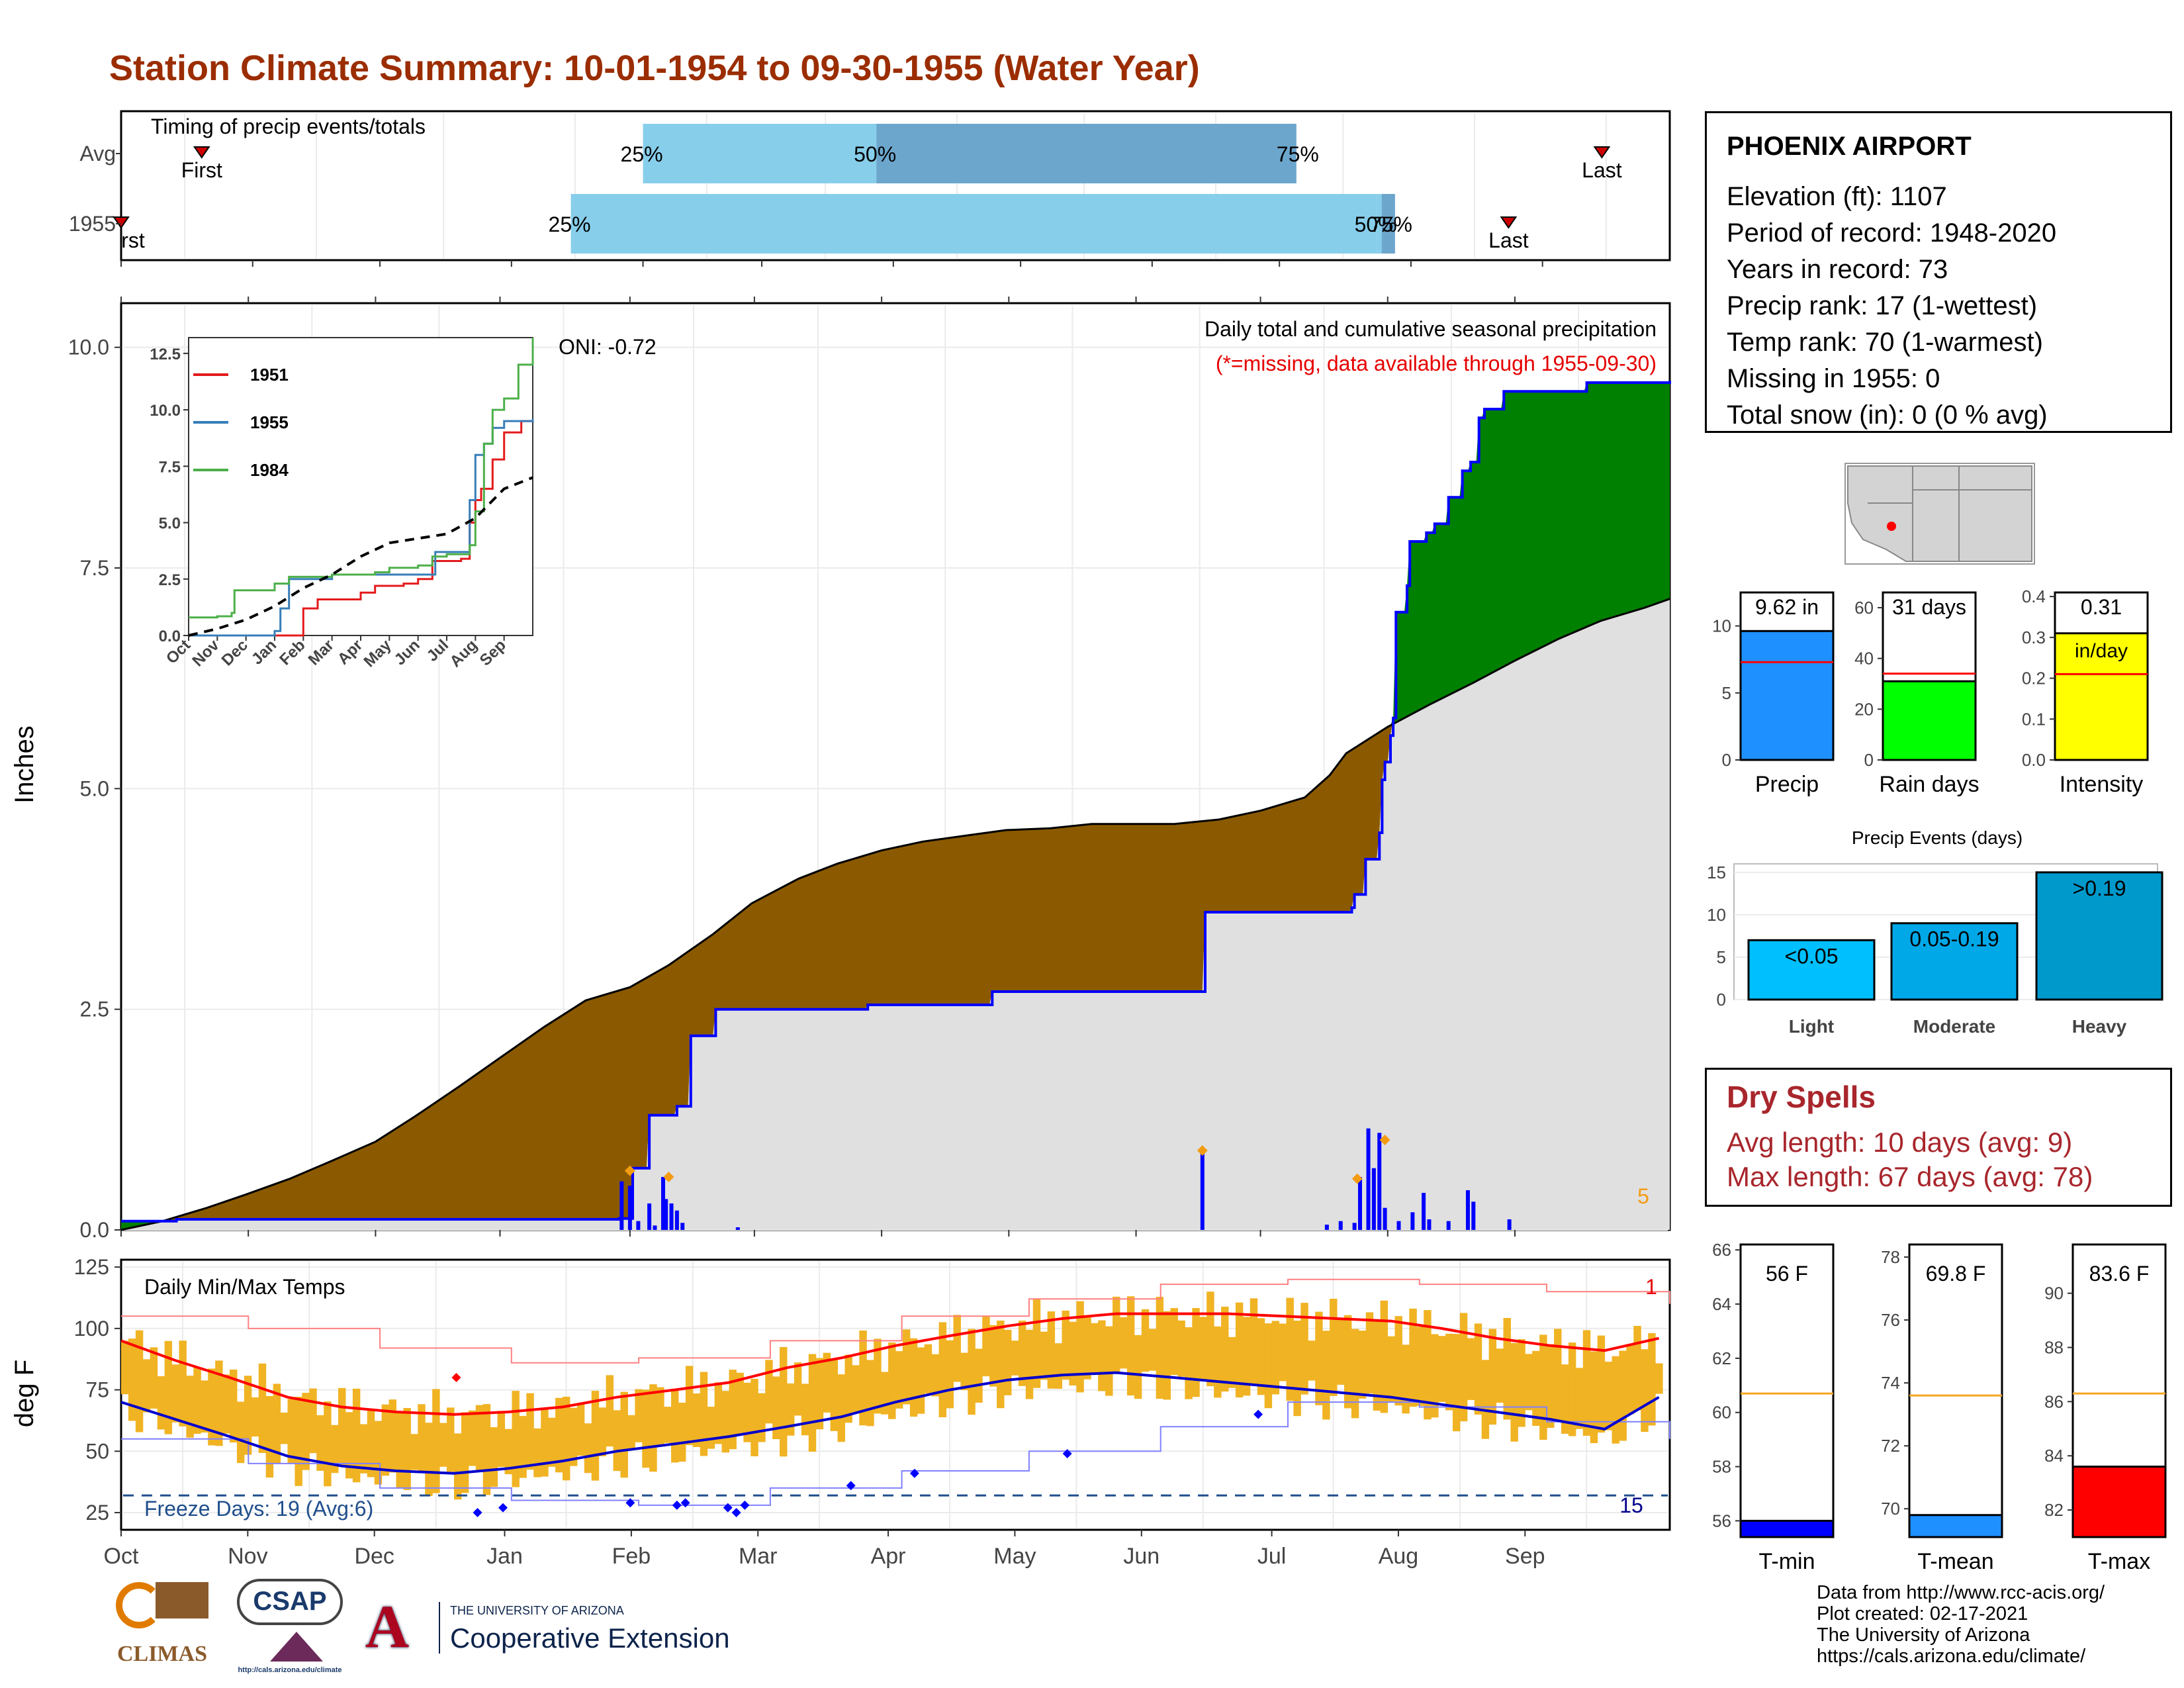 The image size is (2184, 1688). Describe the element at coordinates (374, 1556) in the screenshot. I see `temp-xtick-label: Dec` at that location.